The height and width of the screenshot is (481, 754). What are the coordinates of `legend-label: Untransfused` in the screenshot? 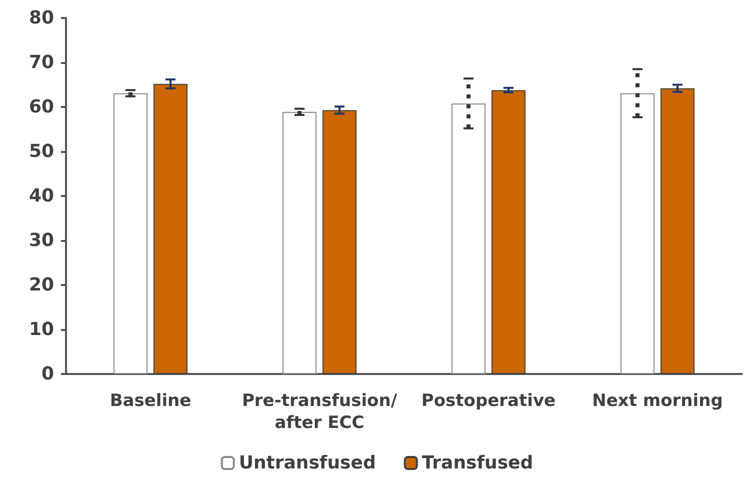 It's located at (307, 463).